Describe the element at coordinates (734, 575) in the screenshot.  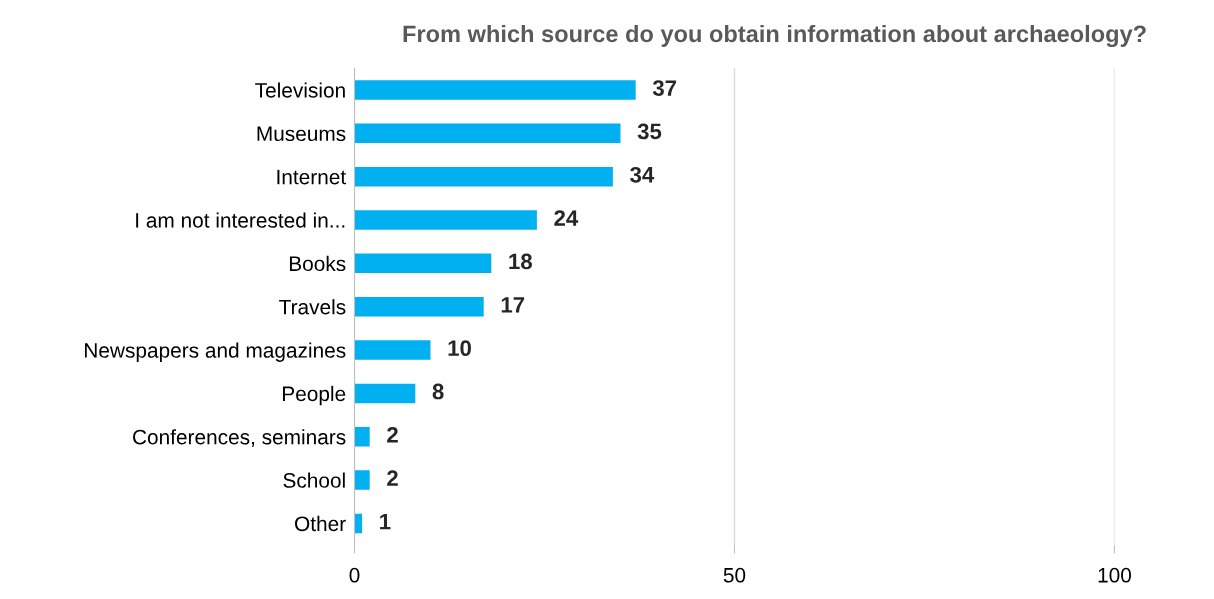
I see `x-tick-label: 50` at that location.